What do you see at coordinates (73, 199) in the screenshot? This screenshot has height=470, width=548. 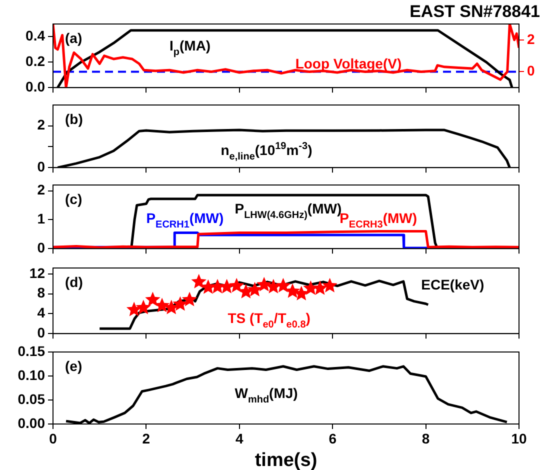 I see `annotation: (c)` at bounding box center [73, 199].